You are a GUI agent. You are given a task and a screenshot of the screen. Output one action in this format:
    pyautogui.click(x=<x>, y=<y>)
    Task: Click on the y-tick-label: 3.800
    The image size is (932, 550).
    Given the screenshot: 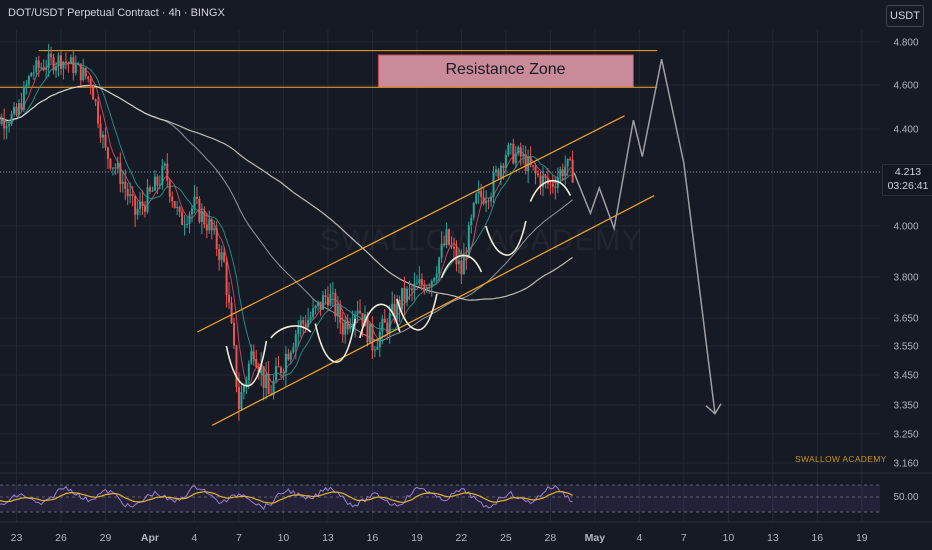 What is the action you would take?
    pyautogui.click(x=905, y=278)
    